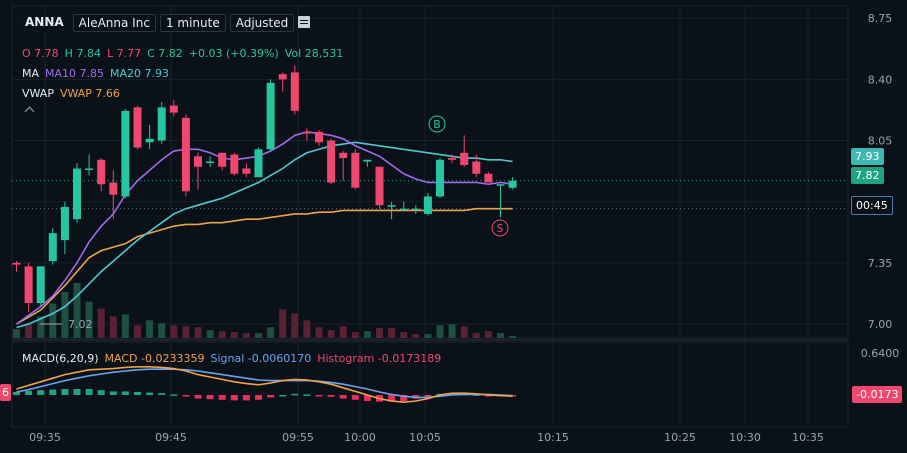  I want to click on buy-signal-label: B, so click(437, 124).